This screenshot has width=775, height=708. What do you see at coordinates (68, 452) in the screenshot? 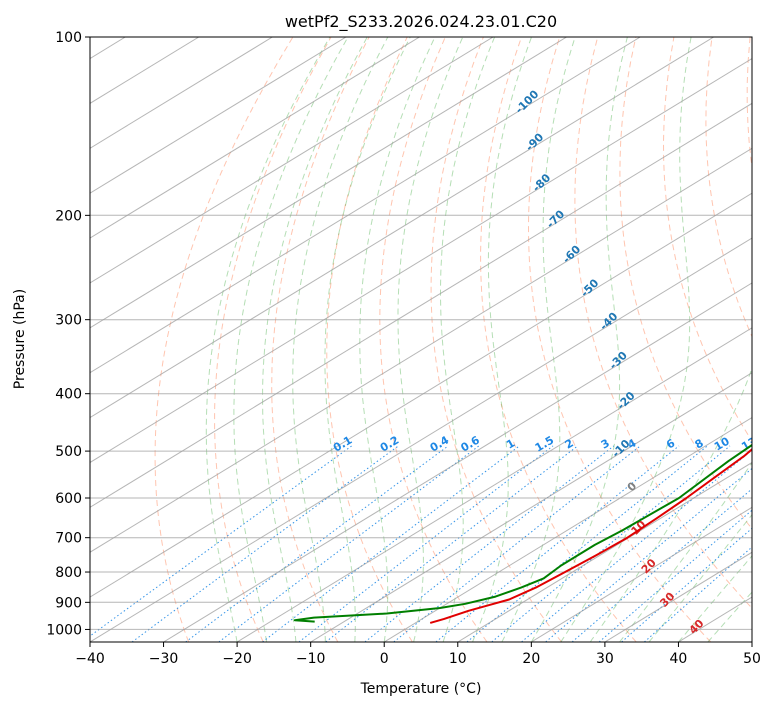
I see `y-tick-label: 500` at bounding box center [68, 452].